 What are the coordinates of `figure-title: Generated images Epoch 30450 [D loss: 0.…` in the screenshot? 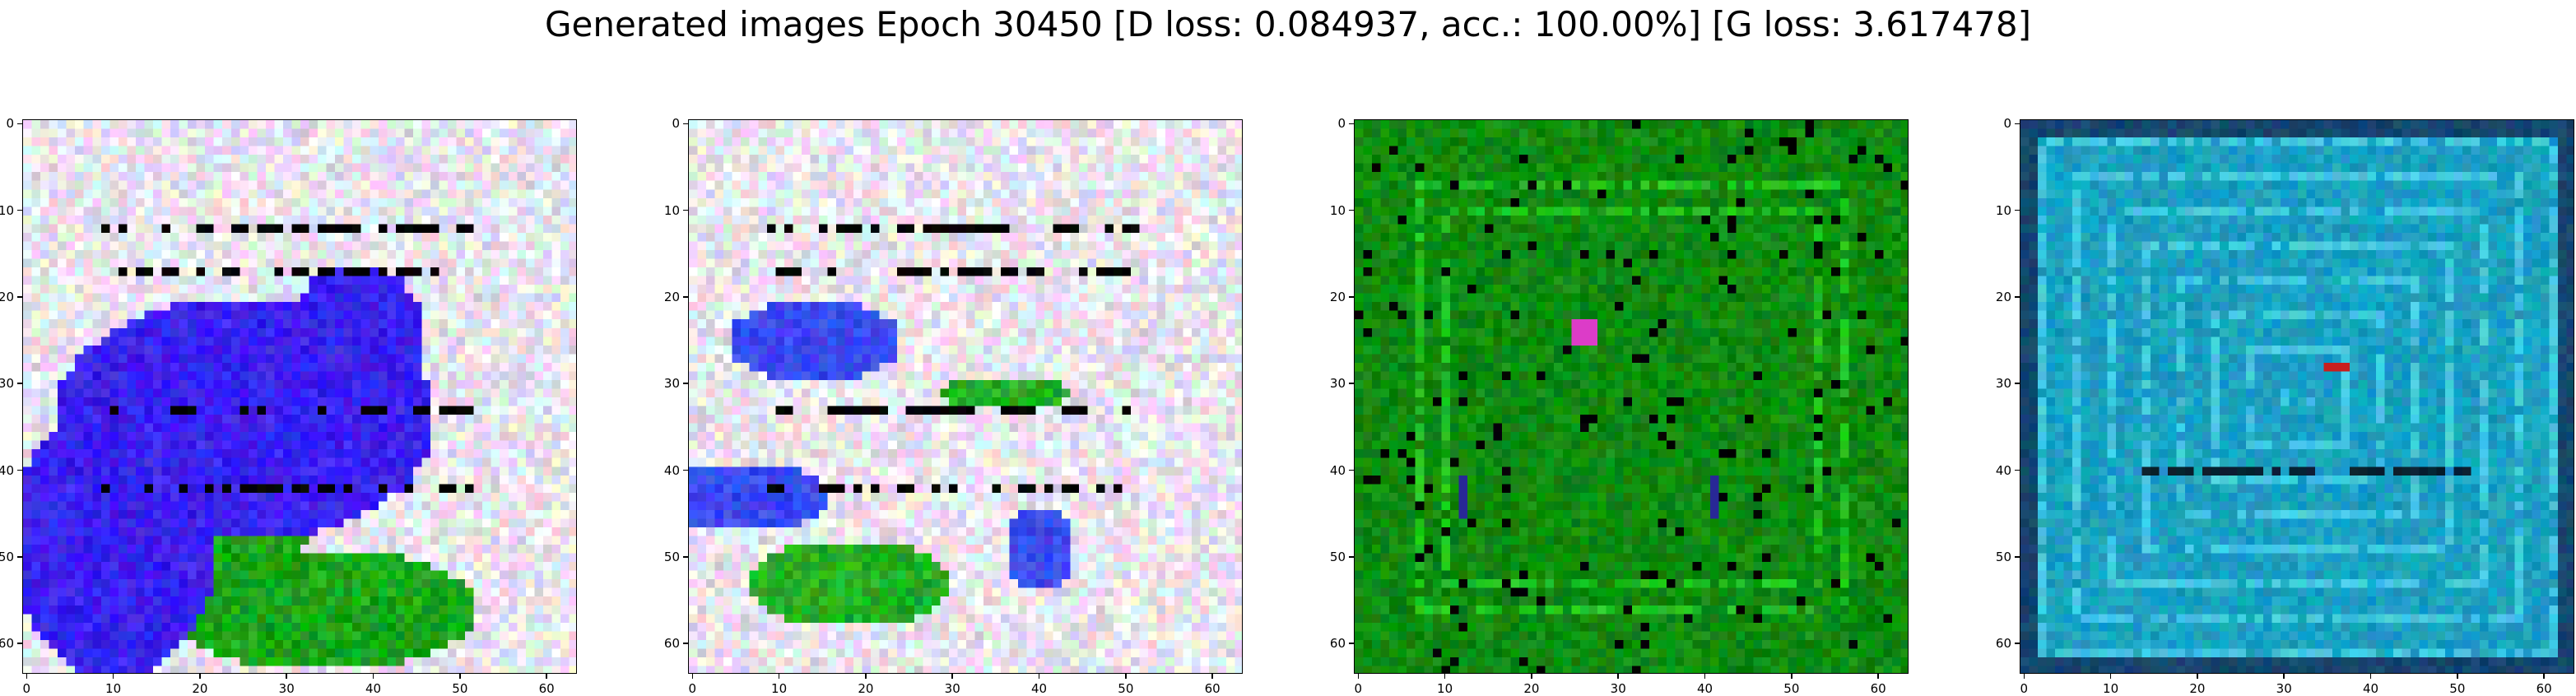 It's located at (1288, 24).